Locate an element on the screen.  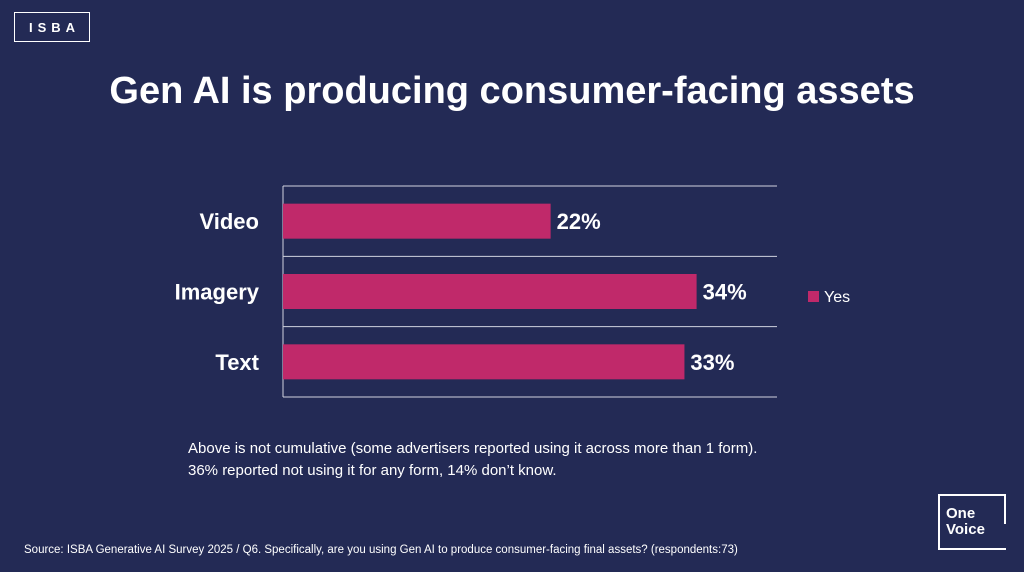
category-label: Text is located at coordinates (237, 362).